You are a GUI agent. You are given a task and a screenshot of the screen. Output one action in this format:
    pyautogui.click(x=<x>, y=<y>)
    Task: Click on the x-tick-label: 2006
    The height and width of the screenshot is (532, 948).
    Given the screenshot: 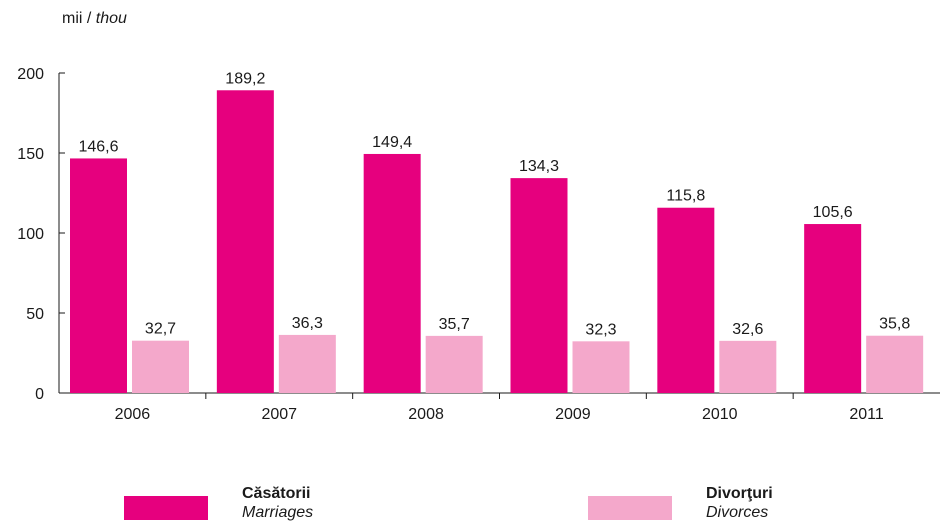 What is the action you would take?
    pyautogui.click(x=133, y=414)
    